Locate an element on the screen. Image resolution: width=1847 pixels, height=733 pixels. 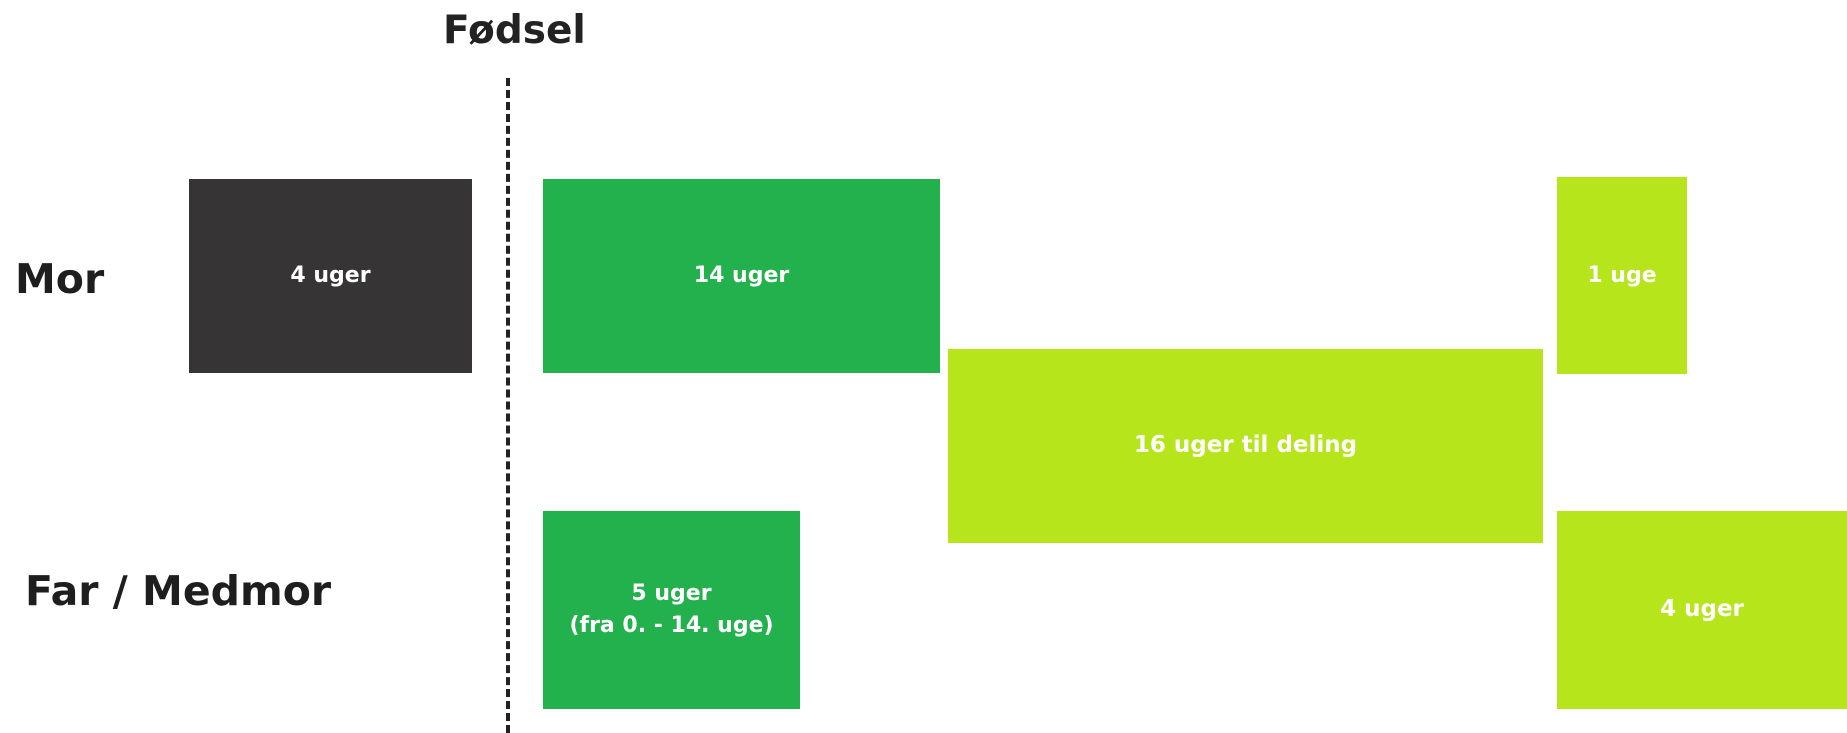
block-mother-pre-birth-4-weeks: 4 uger is located at coordinates (330, 276).